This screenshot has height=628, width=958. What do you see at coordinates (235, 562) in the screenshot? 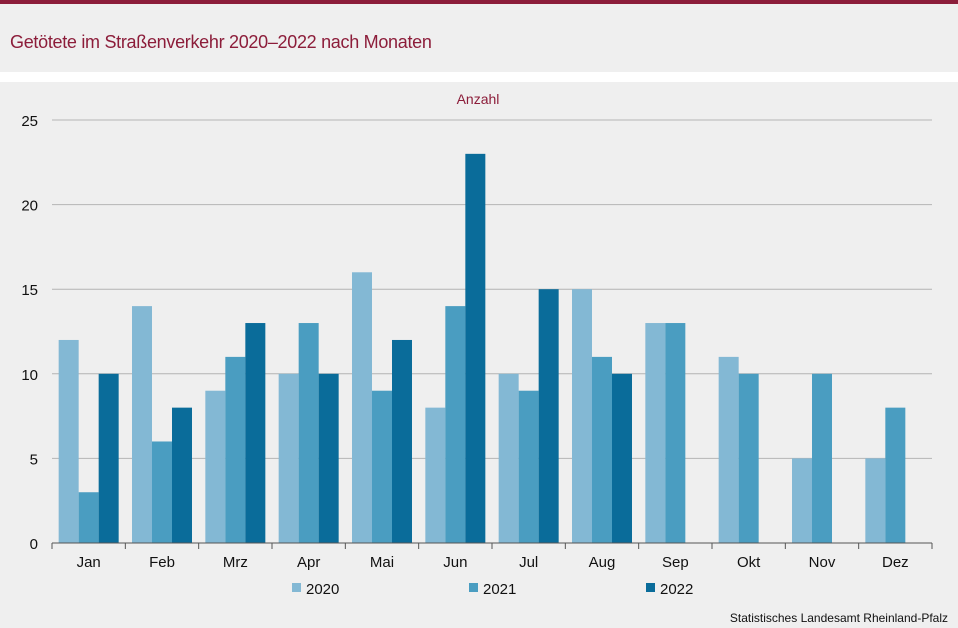
I see `x-tick-label: Mrz` at bounding box center [235, 562].